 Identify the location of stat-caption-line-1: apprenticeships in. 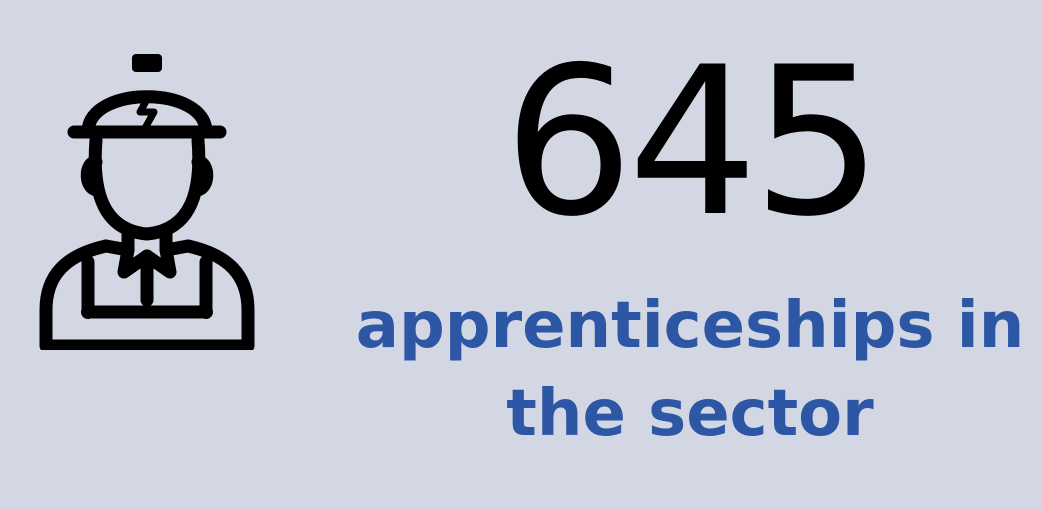
(690, 326).